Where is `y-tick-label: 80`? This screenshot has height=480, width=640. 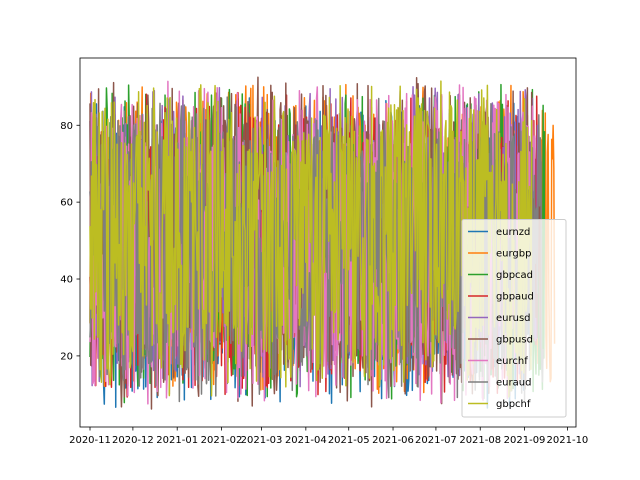
y-tick-label: 80 is located at coordinates (66, 126).